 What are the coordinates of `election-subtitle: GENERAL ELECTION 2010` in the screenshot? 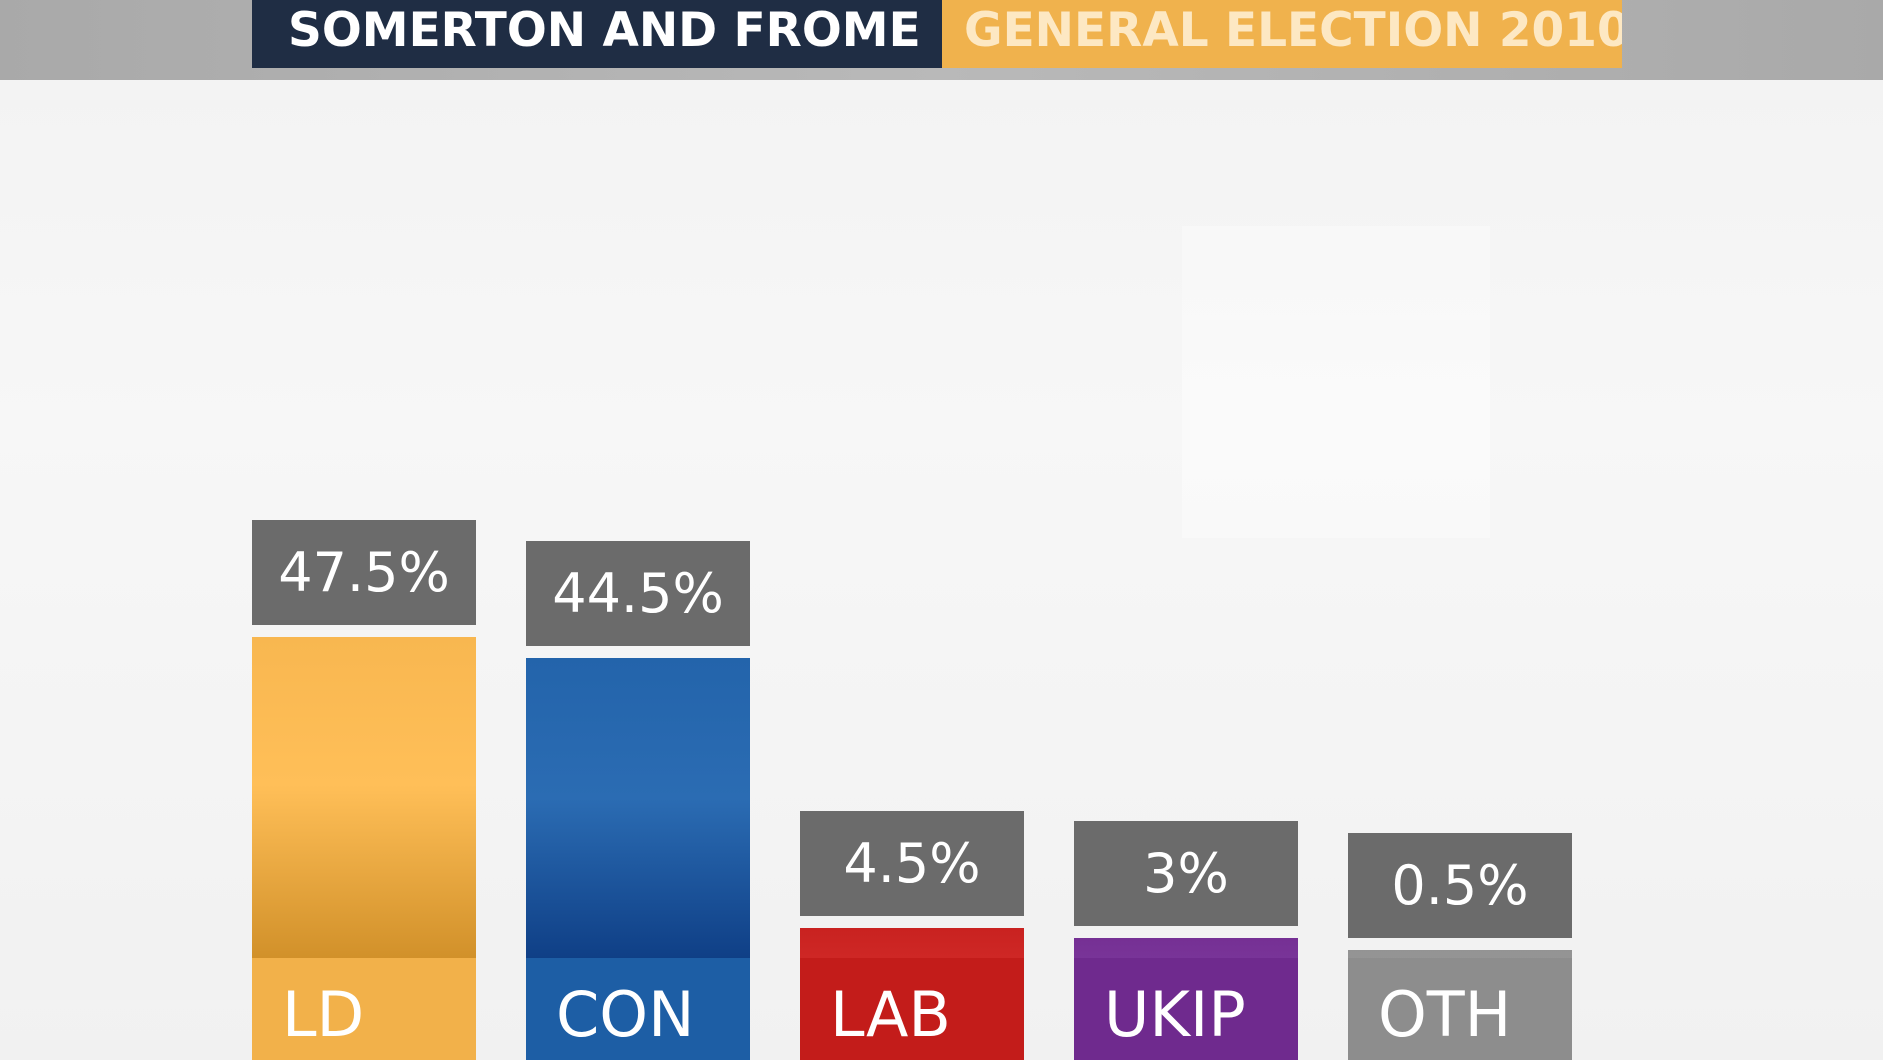 It's located at (1282, 34).